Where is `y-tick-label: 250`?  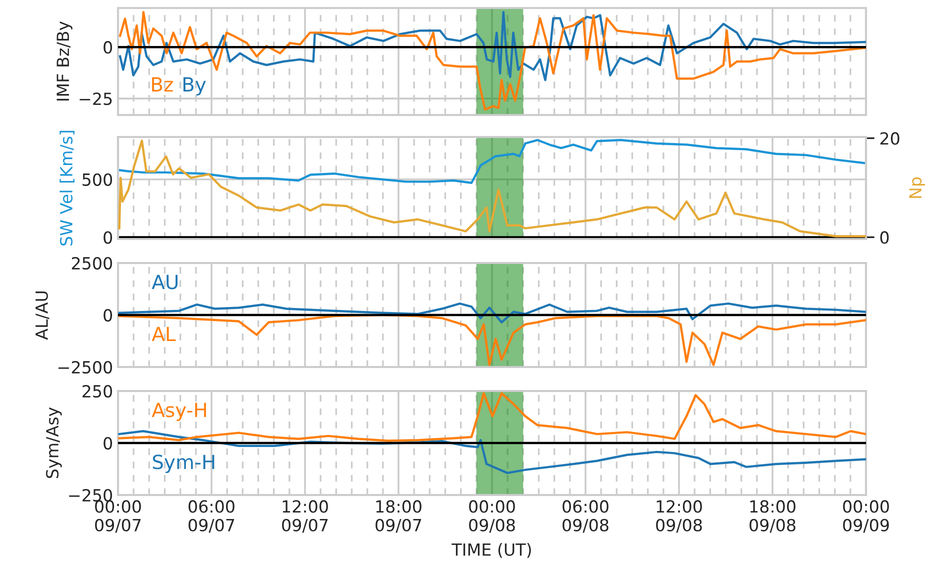
y-tick-label: 250 is located at coordinates (97, 391).